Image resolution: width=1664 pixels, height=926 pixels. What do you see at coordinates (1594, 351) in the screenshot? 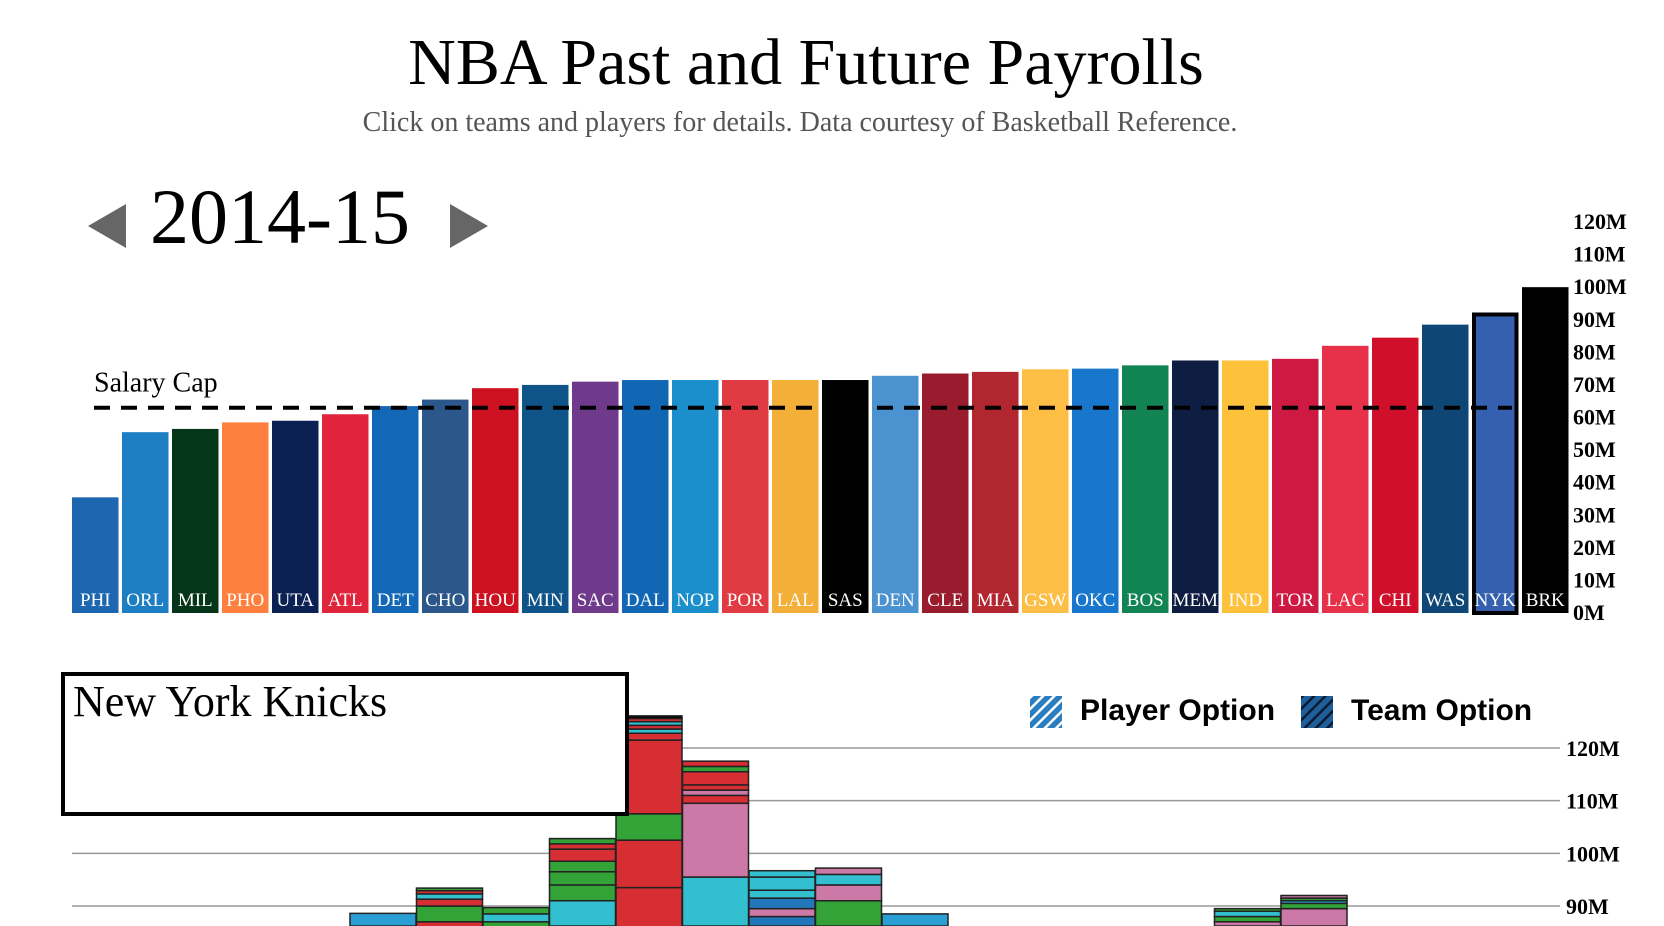
I see `y-tick-label: 80M` at bounding box center [1594, 351].